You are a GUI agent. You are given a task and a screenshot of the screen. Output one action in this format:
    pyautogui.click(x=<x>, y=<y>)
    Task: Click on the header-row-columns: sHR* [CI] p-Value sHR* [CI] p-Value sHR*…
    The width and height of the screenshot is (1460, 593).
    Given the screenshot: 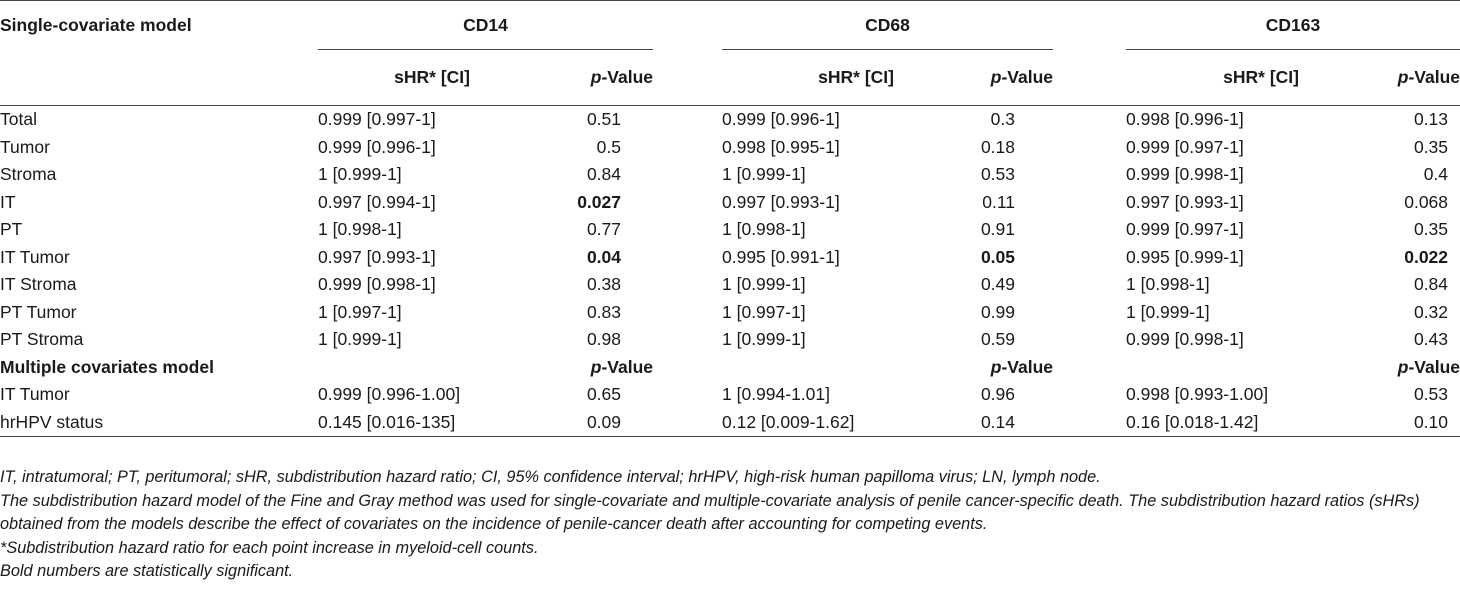 What is the action you would take?
    pyautogui.click(x=730, y=77)
    